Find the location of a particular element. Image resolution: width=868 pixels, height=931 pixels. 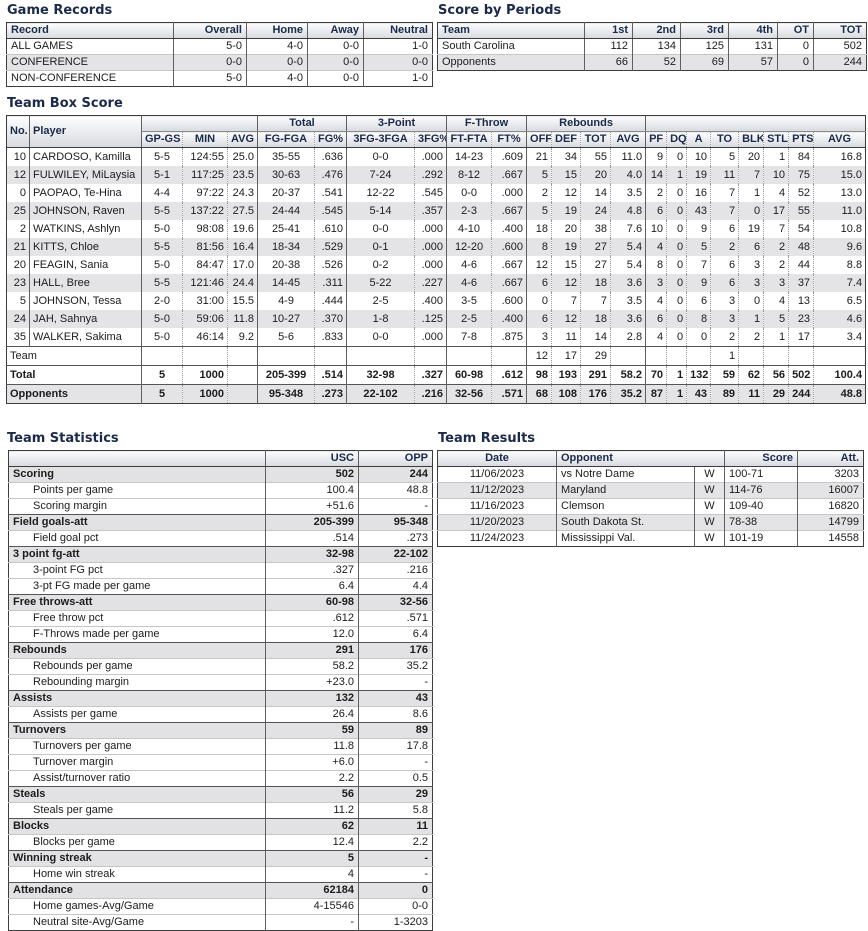

stat-cell: .000 is located at coordinates (509, 193).